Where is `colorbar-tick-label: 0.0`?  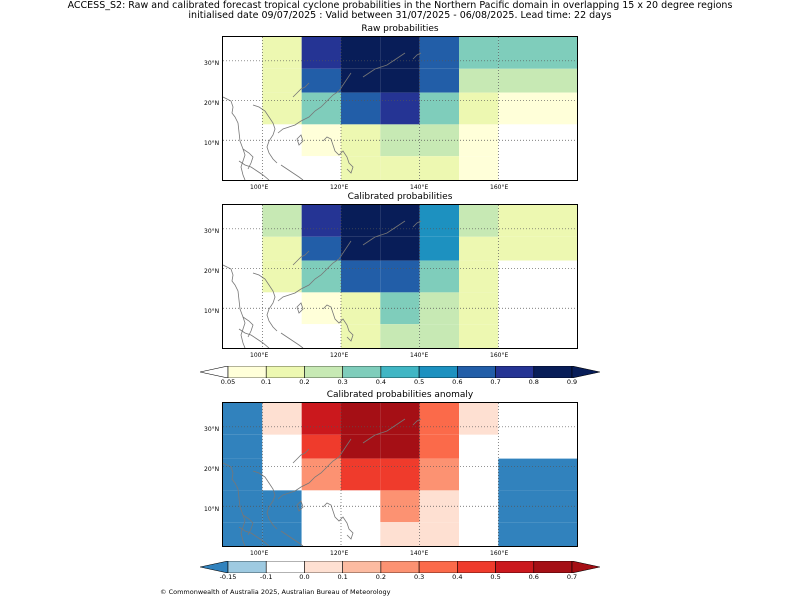 colorbar-tick-label: 0.0 is located at coordinates (304, 577).